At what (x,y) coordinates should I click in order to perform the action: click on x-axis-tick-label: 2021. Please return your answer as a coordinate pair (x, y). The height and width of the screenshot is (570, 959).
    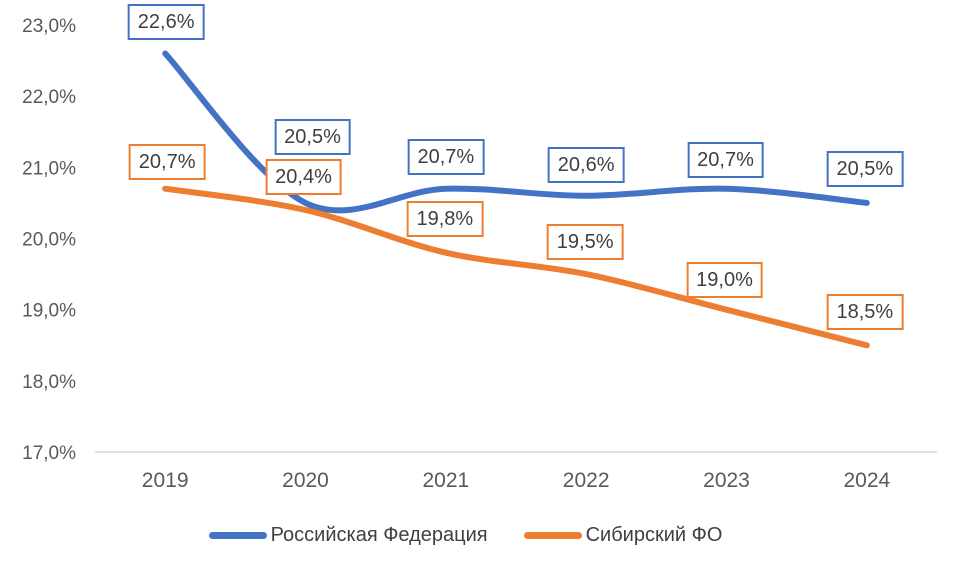
    Looking at the image, I should click on (445, 480).